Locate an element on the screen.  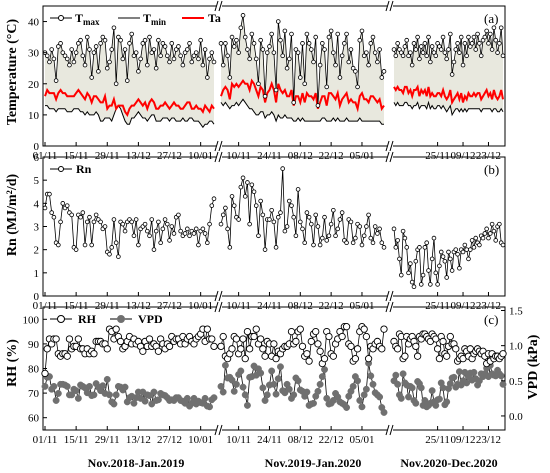
x-tick-label: 05/01 is located at coordinates (361, 156).